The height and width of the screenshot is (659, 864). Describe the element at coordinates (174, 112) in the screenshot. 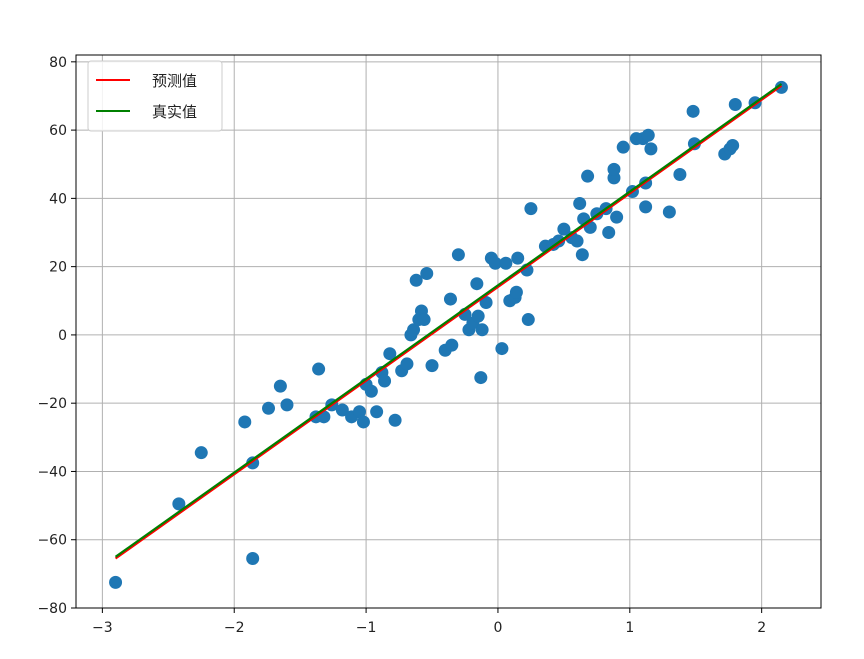

I see `legend-label-actual: 真实值` at that location.